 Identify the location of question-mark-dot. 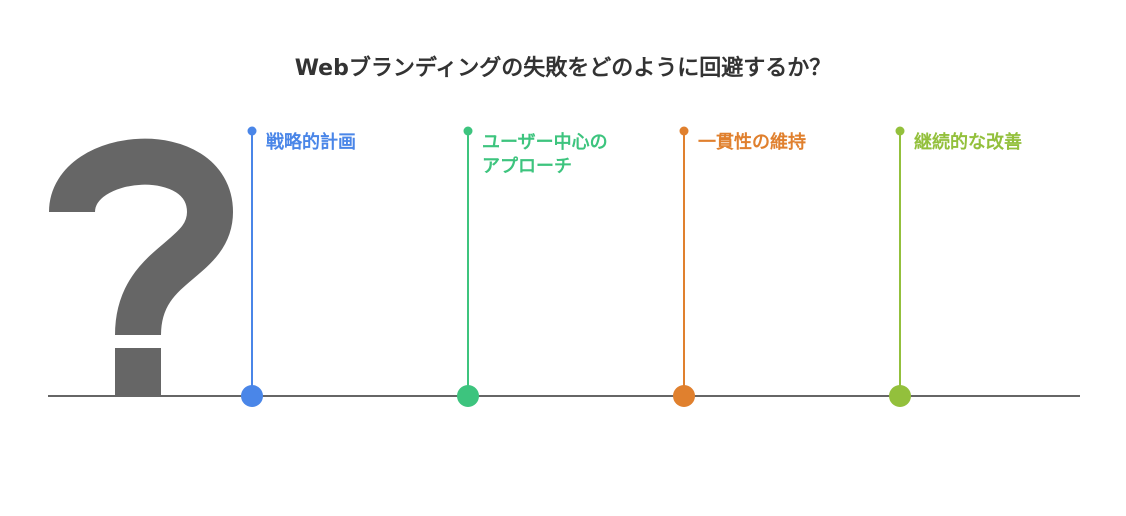
(138, 371).